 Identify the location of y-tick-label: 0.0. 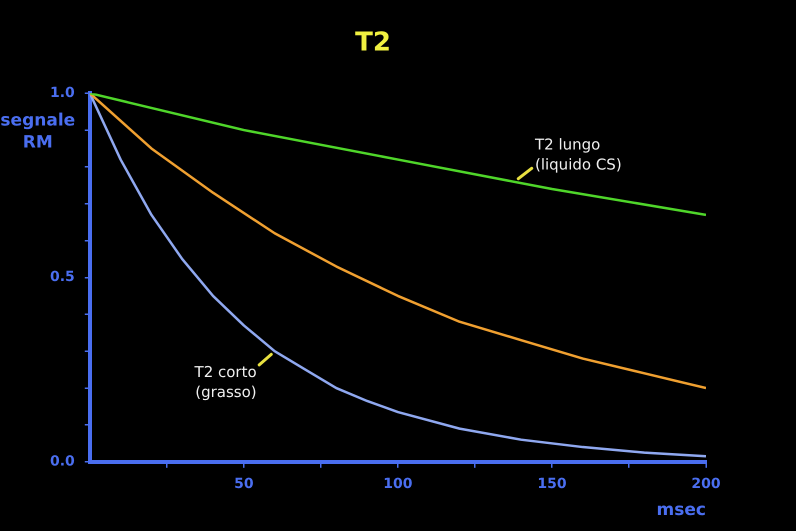
(63, 461).